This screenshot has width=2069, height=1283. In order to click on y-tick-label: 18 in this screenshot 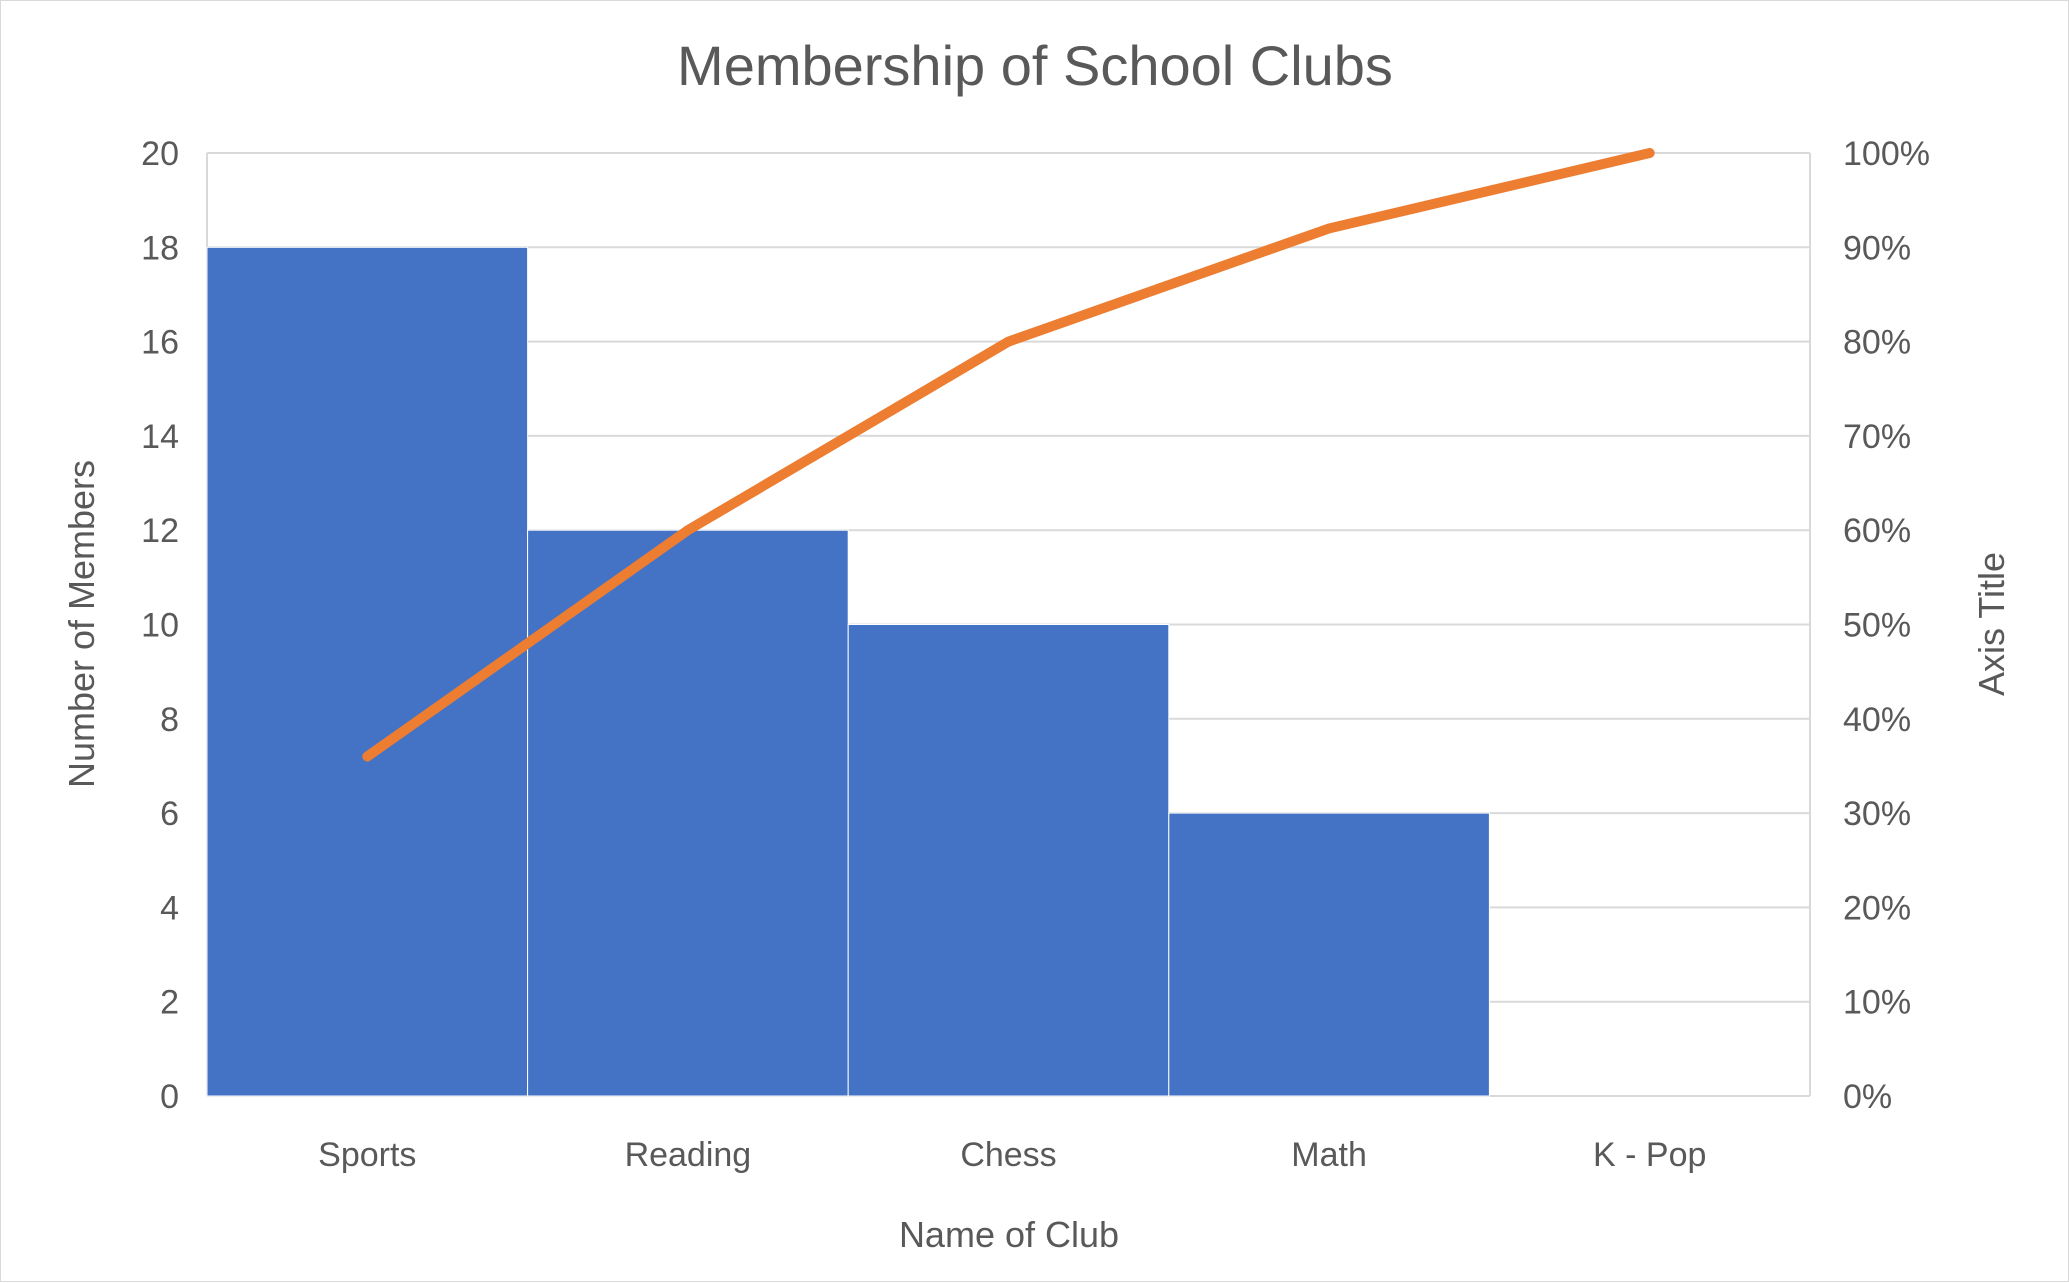, I will do `click(160, 248)`.